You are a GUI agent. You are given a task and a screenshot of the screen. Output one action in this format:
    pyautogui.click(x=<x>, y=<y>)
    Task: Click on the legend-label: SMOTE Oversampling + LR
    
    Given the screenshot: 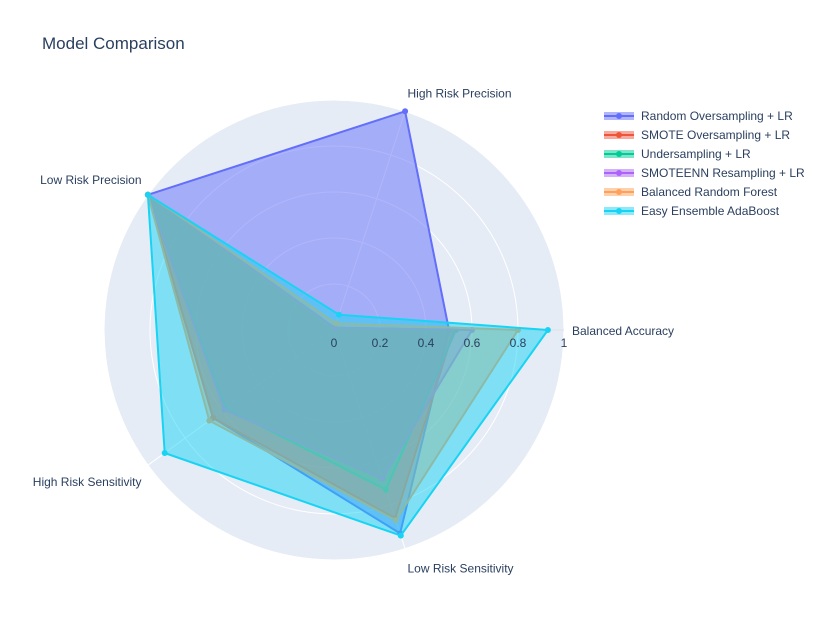 What is the action you would take?
    pyautogui.click(x=716, y=134)
    